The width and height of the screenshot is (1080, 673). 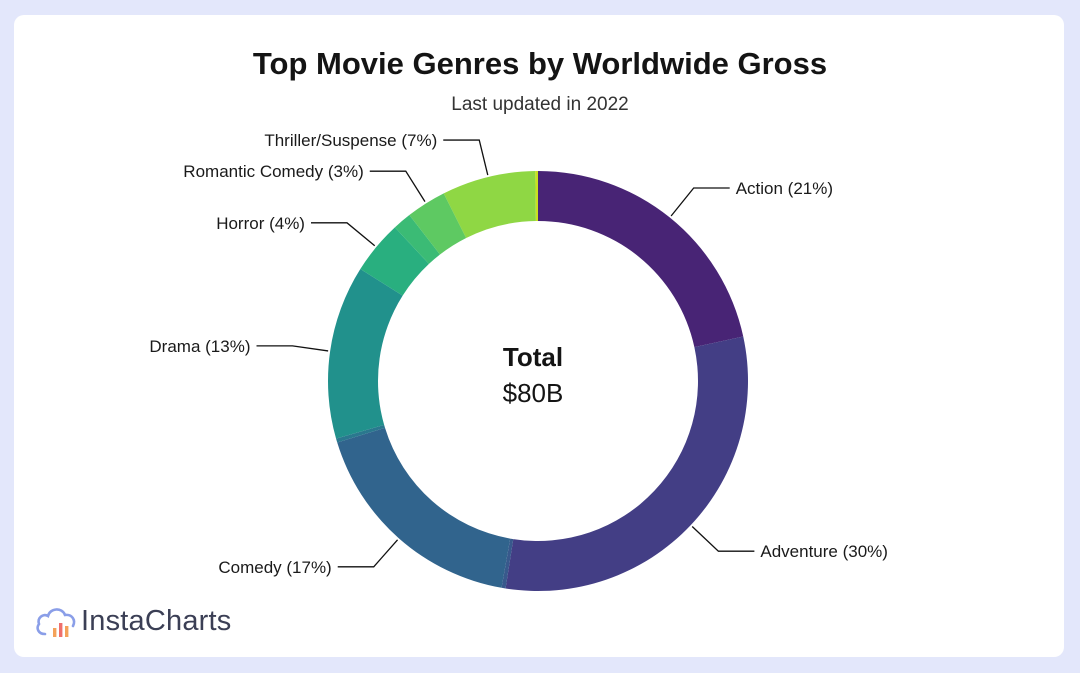 What do you see at coordinates (260, 223) in the screenshot?
I see `slice-label-horror: Horror (4%)` at bounding box center [260, 223].